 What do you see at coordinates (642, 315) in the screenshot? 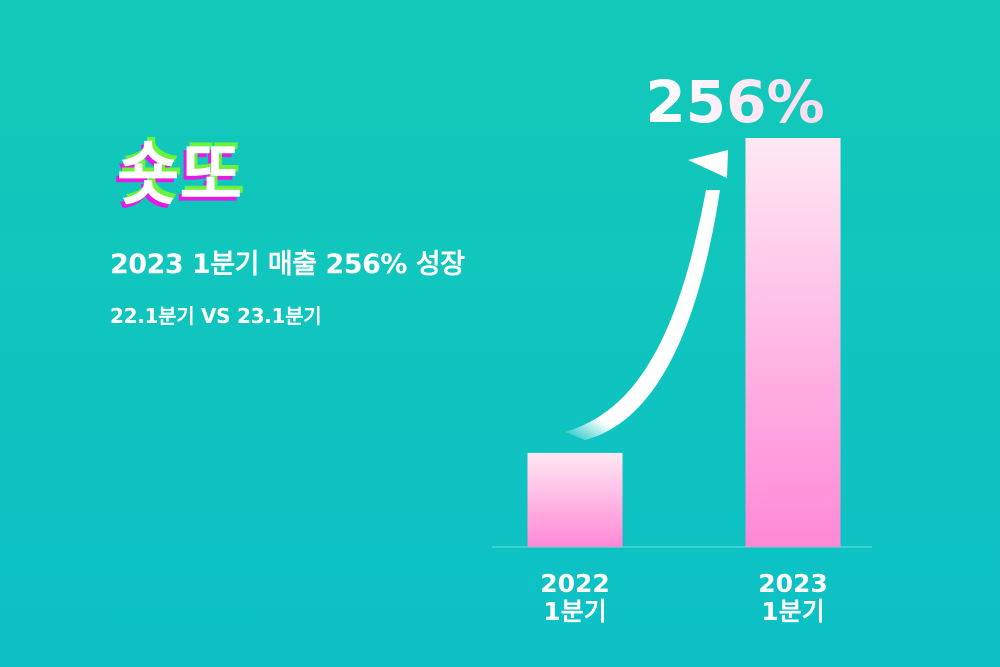
I see `growth-arrow-icon` at bounding box center [642, 315].